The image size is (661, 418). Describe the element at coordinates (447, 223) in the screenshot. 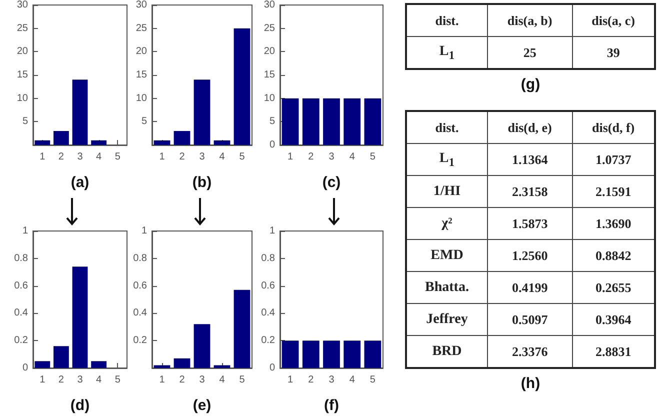

I see `category-label: χ²` at that location.